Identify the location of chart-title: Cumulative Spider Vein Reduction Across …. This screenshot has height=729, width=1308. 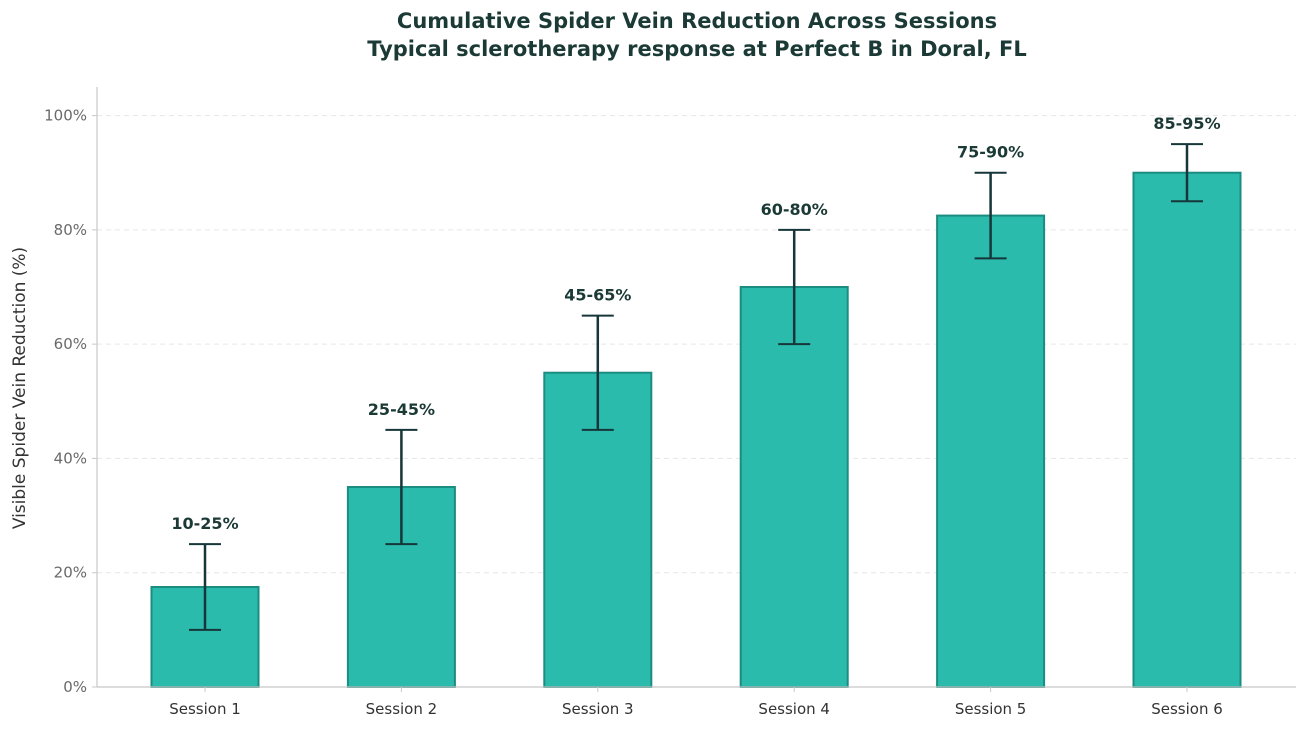
(697, 21).